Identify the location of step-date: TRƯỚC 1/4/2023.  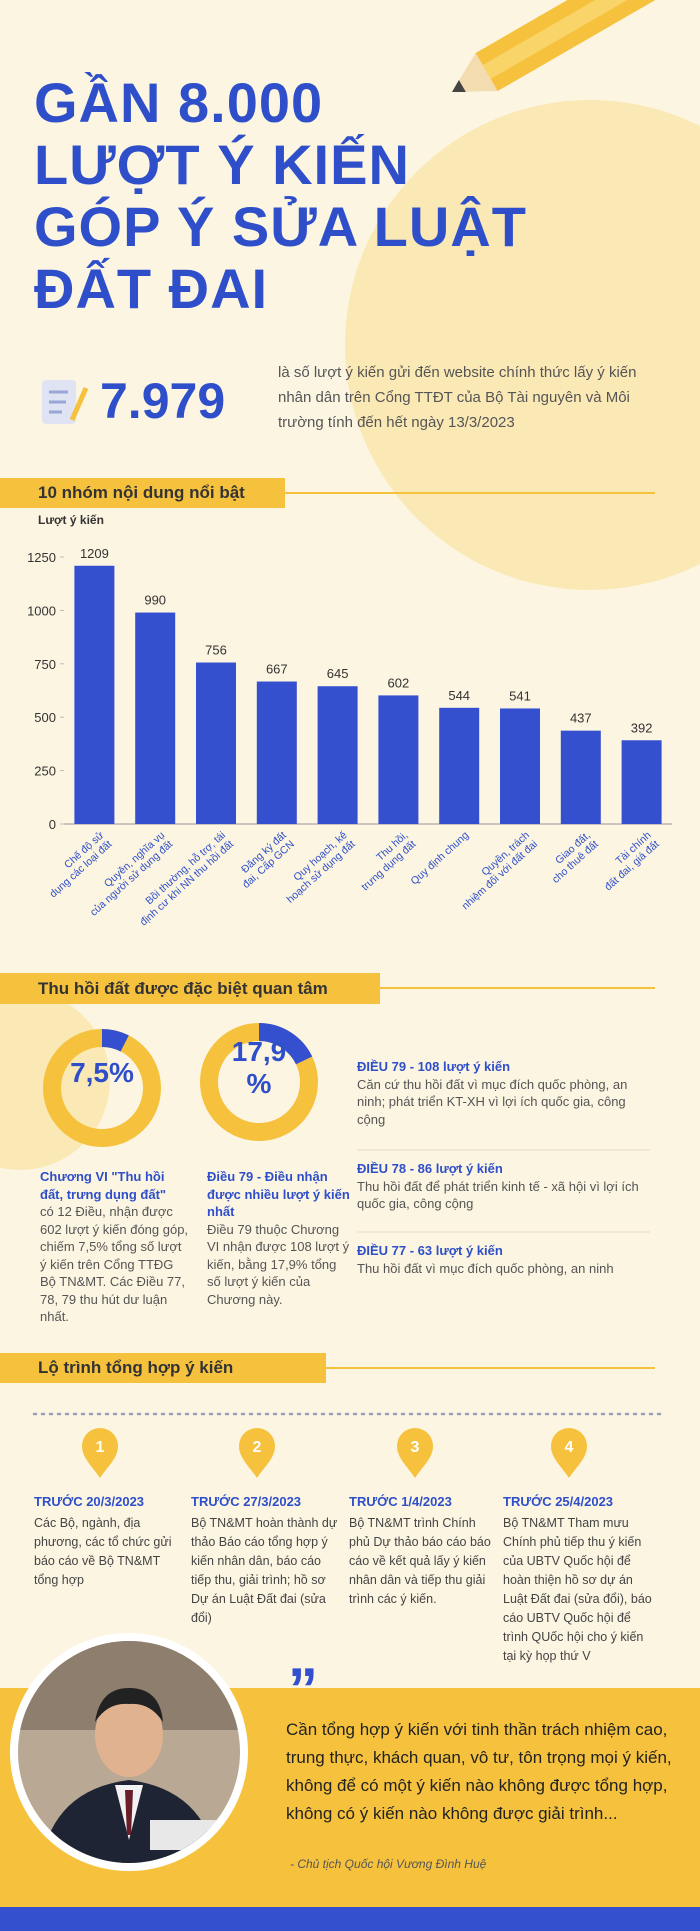
(400, 1501).